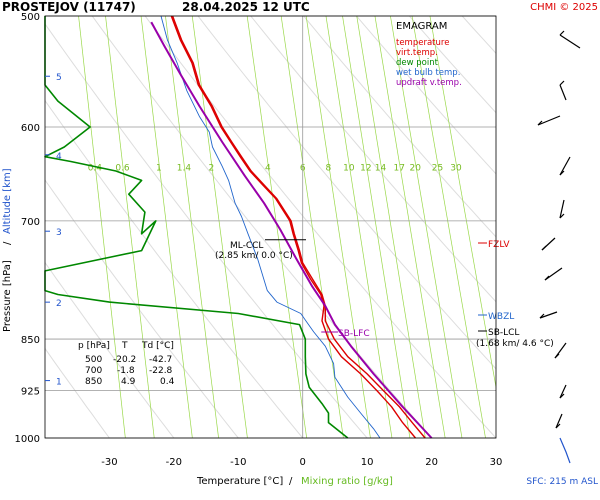 The height and width of the screenshot is (500, 600). What do you see at coordinates (93, 371) in the screenshot?
I see `table-cell: 700` at bounding box center [93, 371].